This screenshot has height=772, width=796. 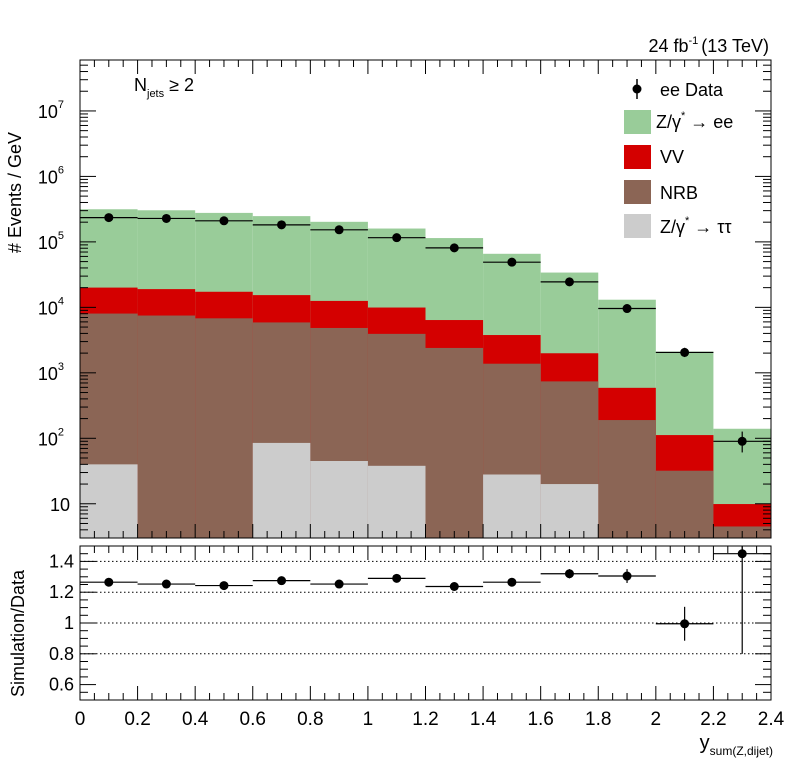 I want to click on x-tick-label: 0, so click(x=80, y=719).